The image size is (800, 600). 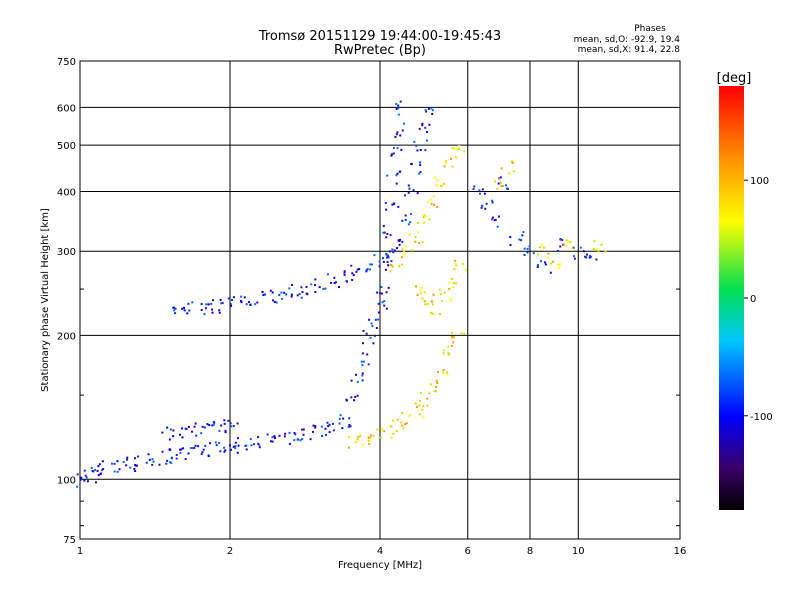 I want to click on x-axis-label: Frequency [MHz], so click(x=380, y=565).